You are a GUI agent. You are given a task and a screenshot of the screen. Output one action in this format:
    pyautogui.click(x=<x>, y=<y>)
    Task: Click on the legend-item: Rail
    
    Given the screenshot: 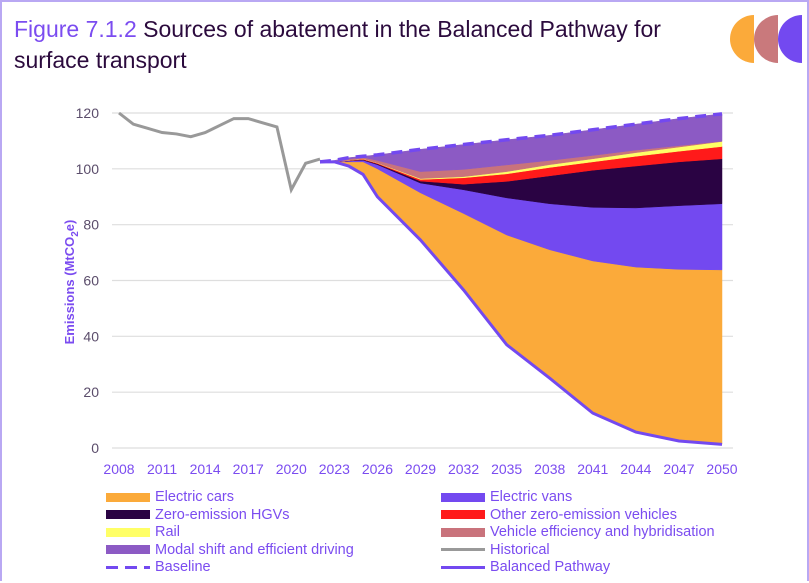 What is the action you would take?
    pyautogui.click(x=143, y=532)
    